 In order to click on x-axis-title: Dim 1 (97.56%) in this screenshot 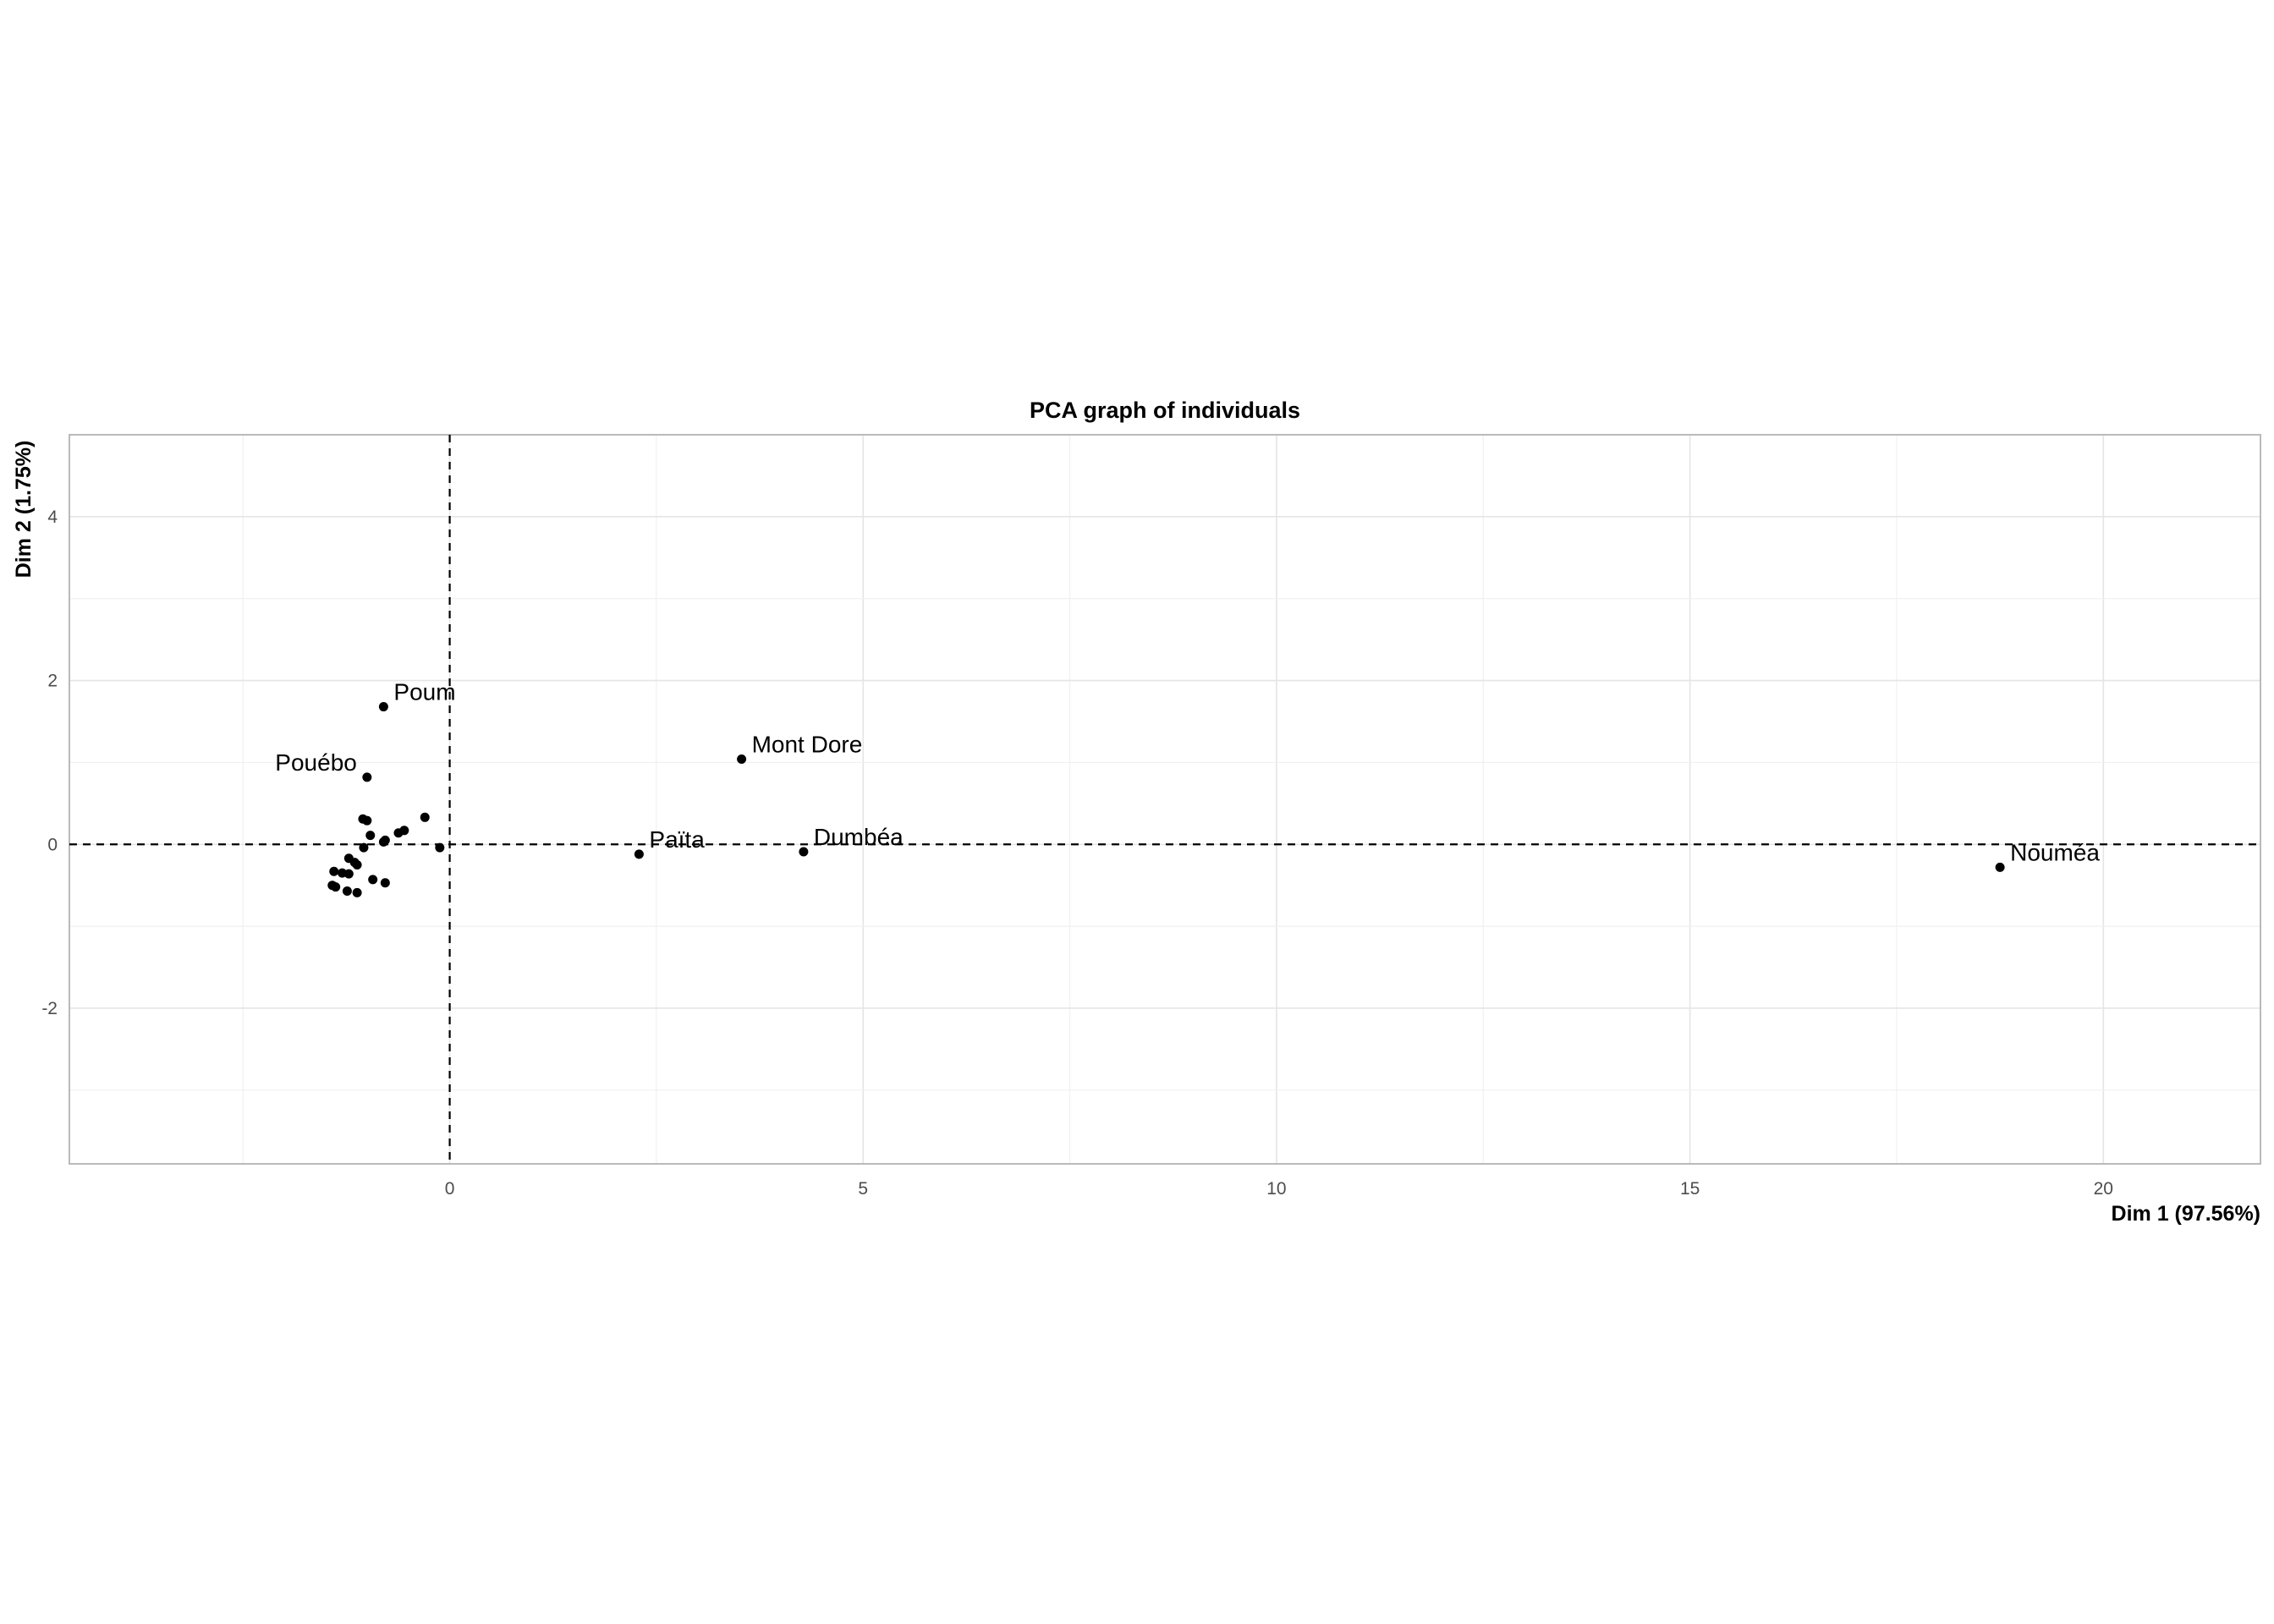, I will do `click(2186, 1214)`.